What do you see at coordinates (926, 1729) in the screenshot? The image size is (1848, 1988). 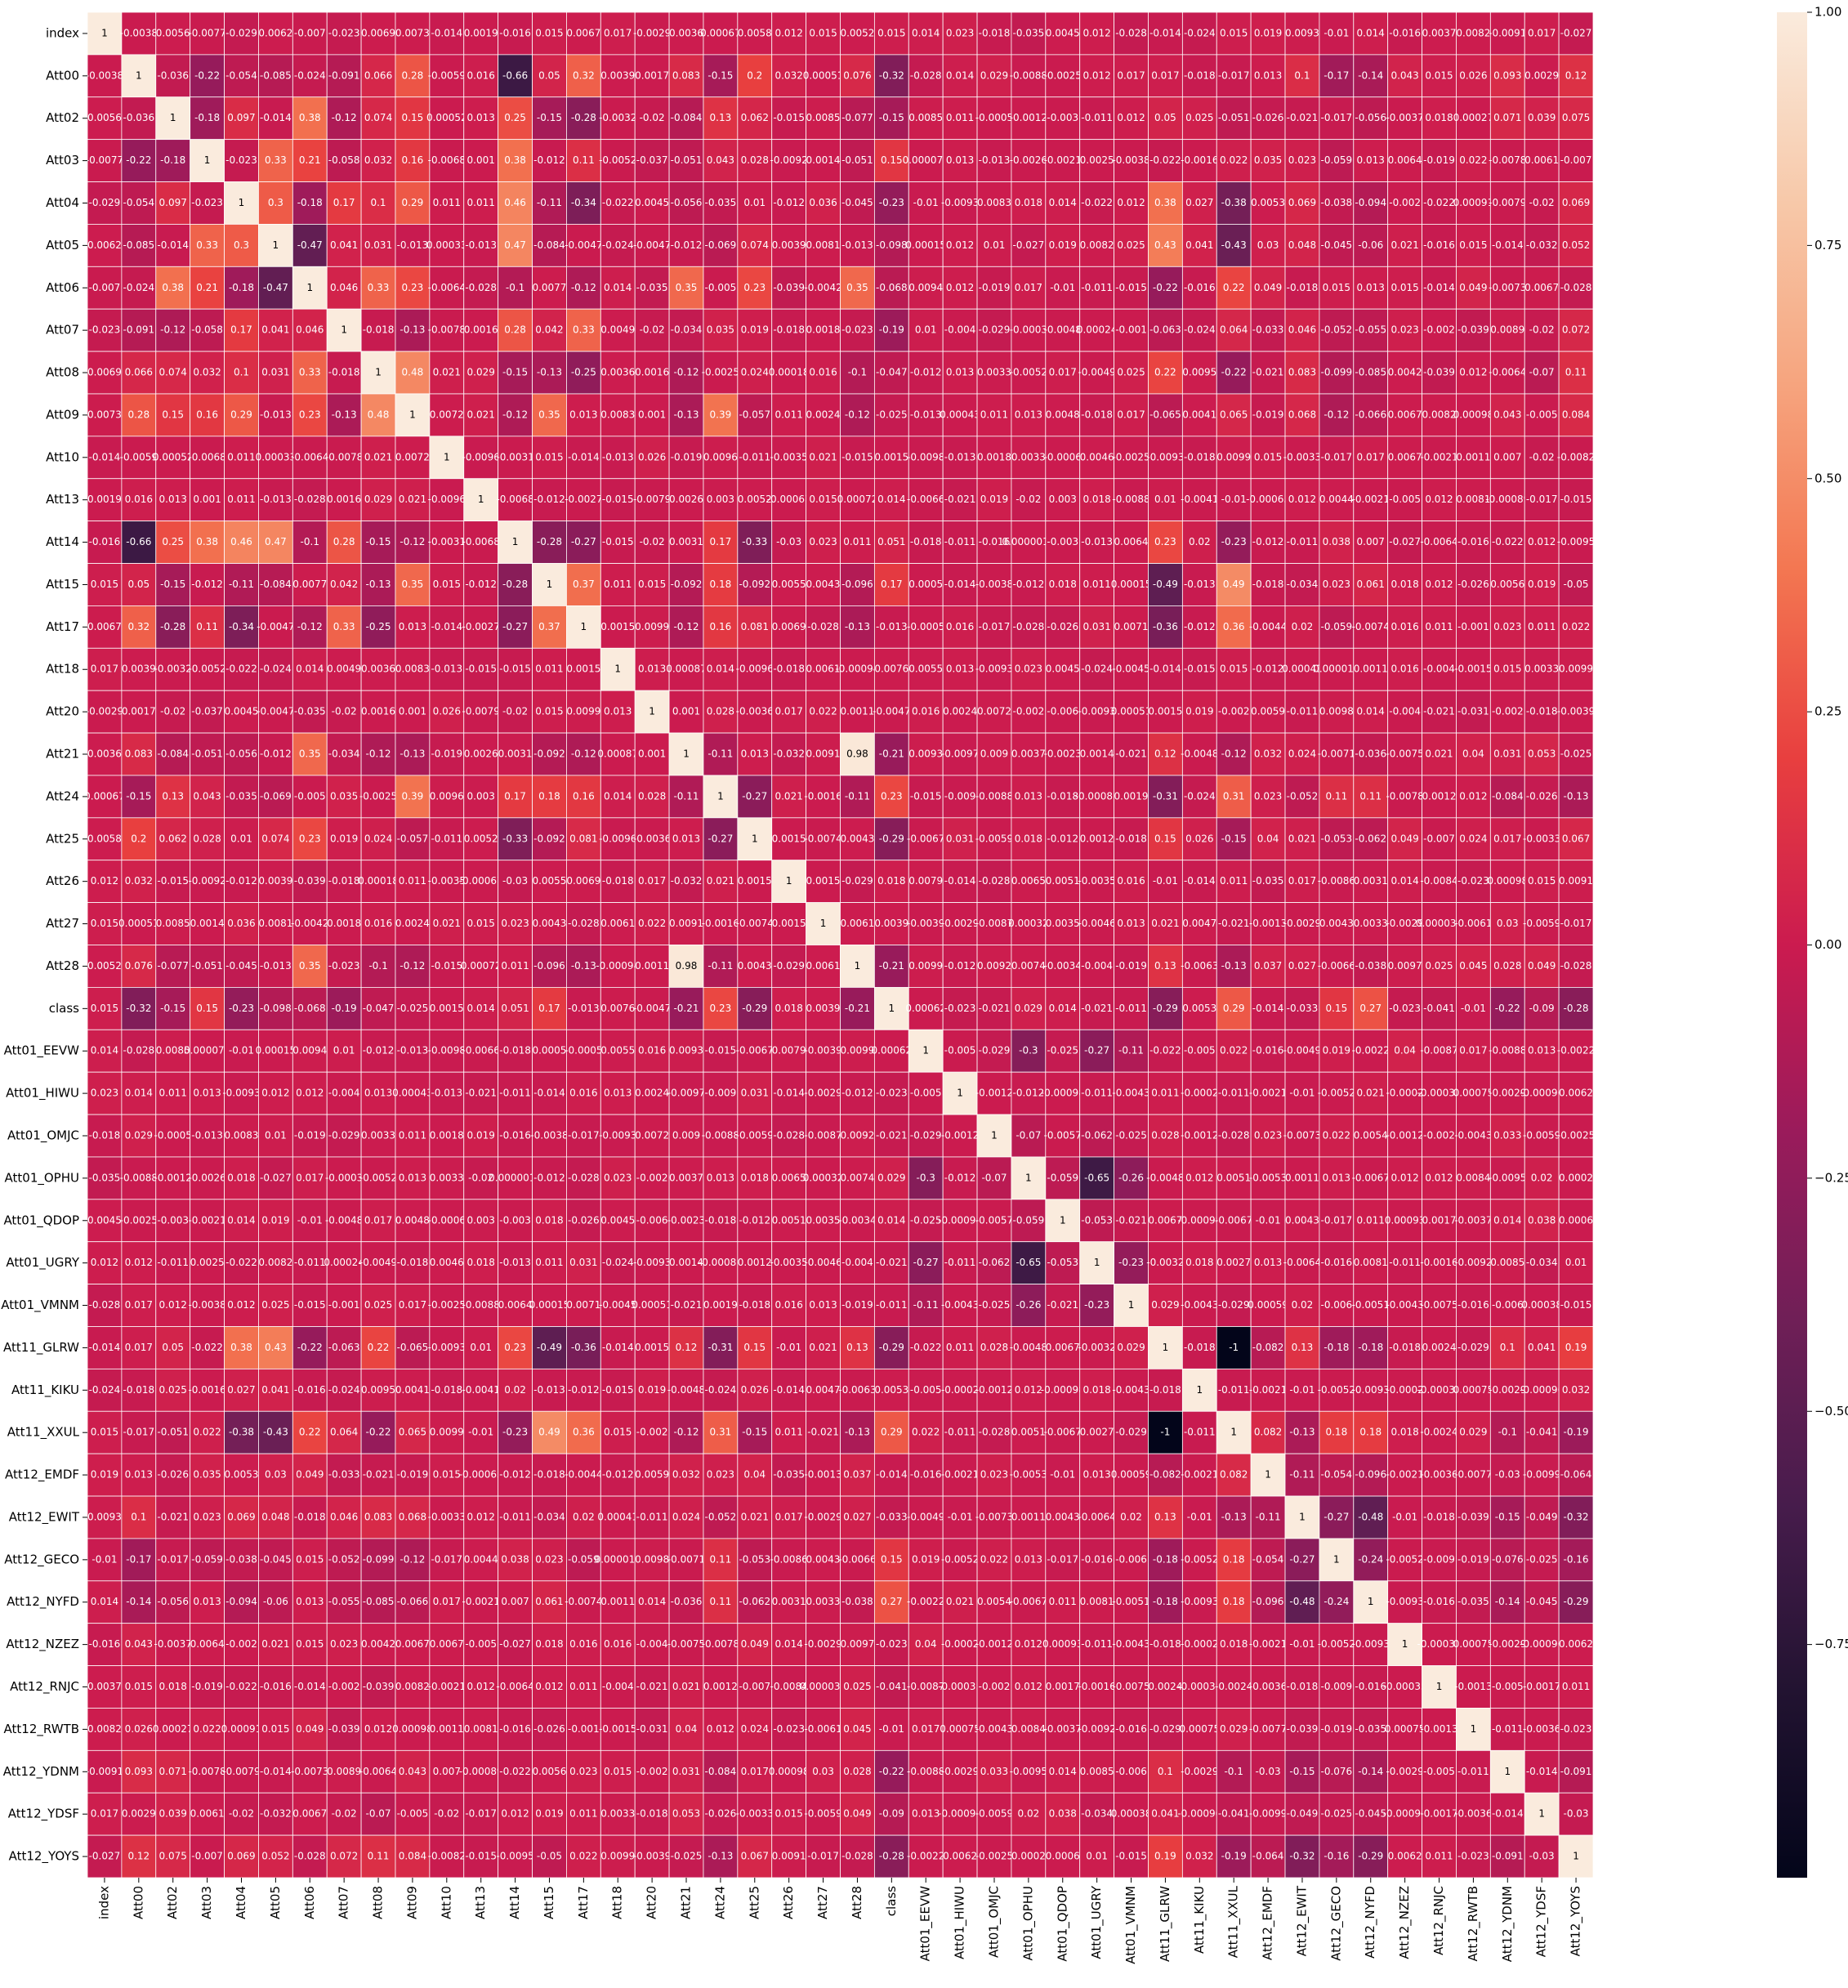 I see `cell-annotation: 0.017` at bounding box center [926, 1729].